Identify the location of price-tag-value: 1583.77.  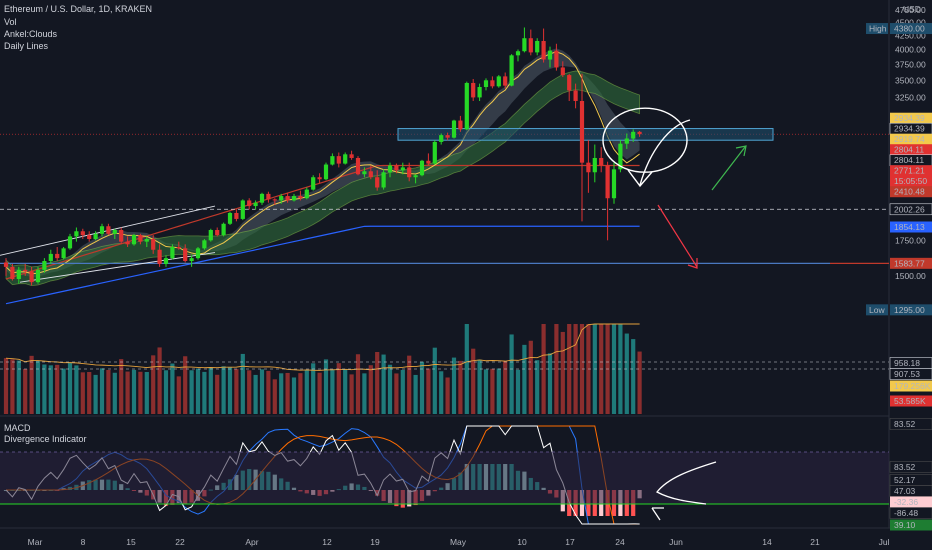
(909, 263).